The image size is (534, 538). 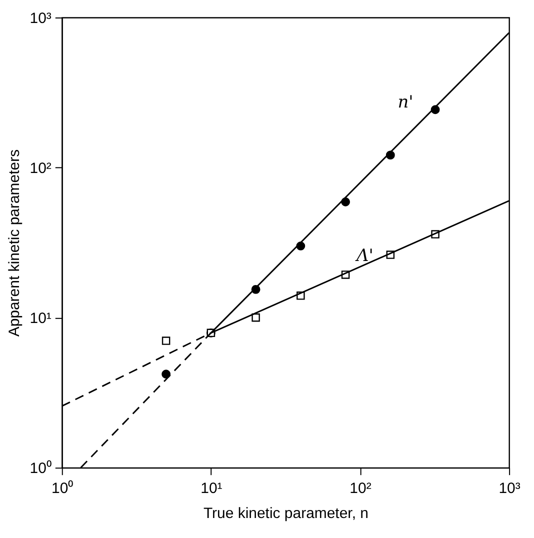 I want to click on y-tick-label: 10⁰, so click(x=41, y=469).